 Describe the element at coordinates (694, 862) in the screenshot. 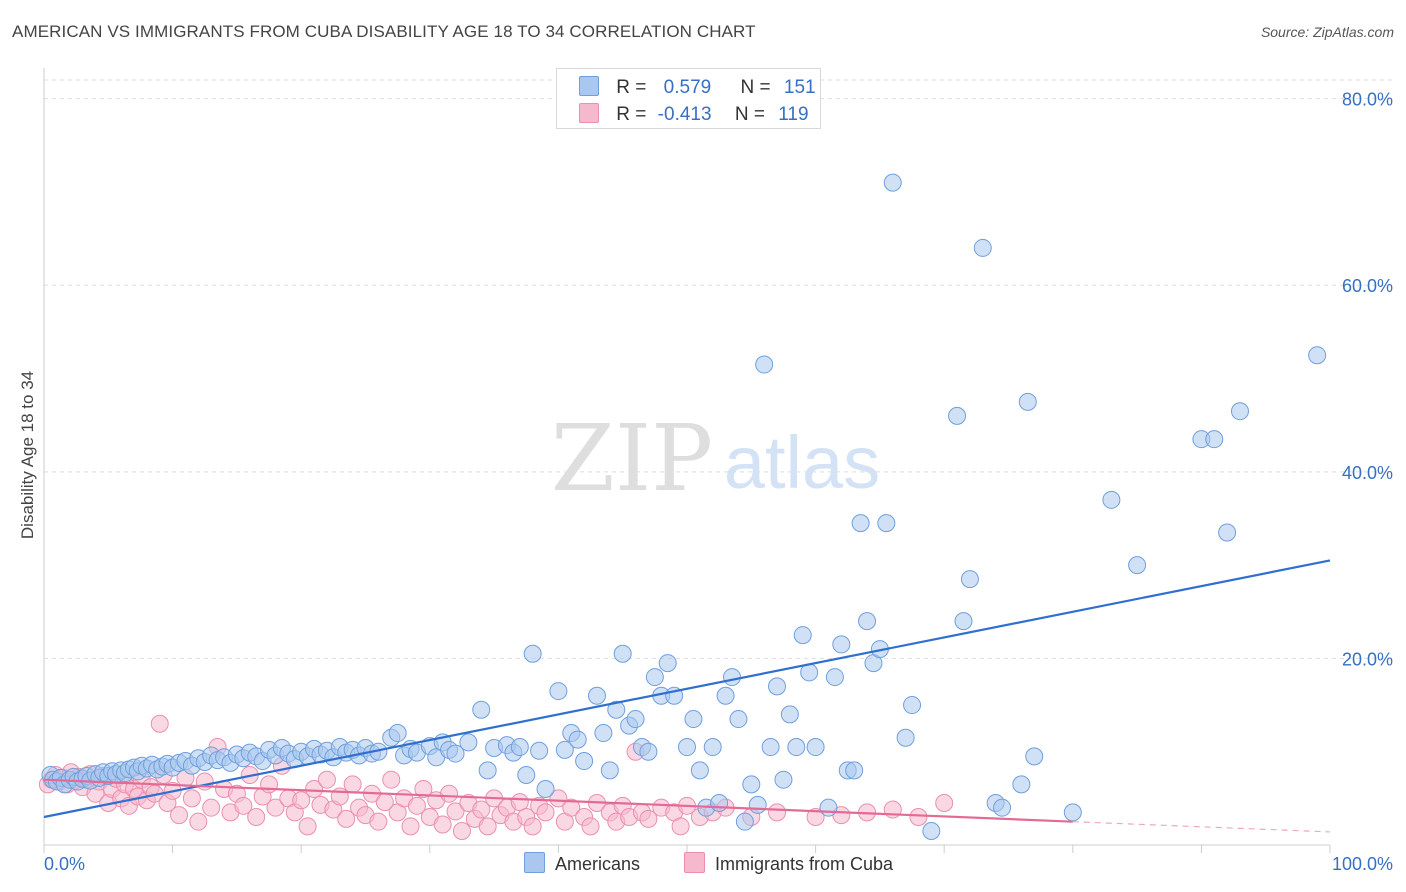

I see `legend-swatch-cuba` at that location.